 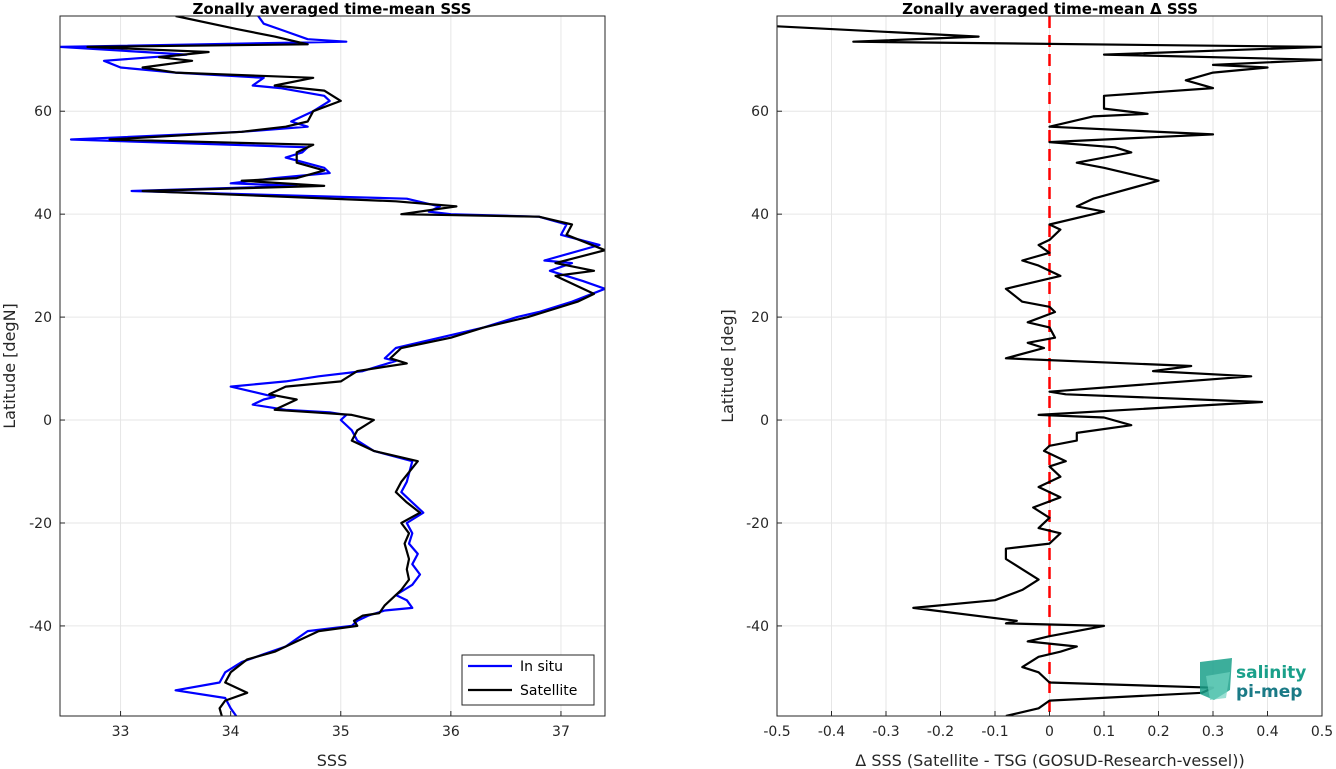 What do you see at coordinates (1050, 9) in the screenshot?
I see `chart-title: Zonally averaged time-mean Δ SSS` at bounding box center [1050, 9].